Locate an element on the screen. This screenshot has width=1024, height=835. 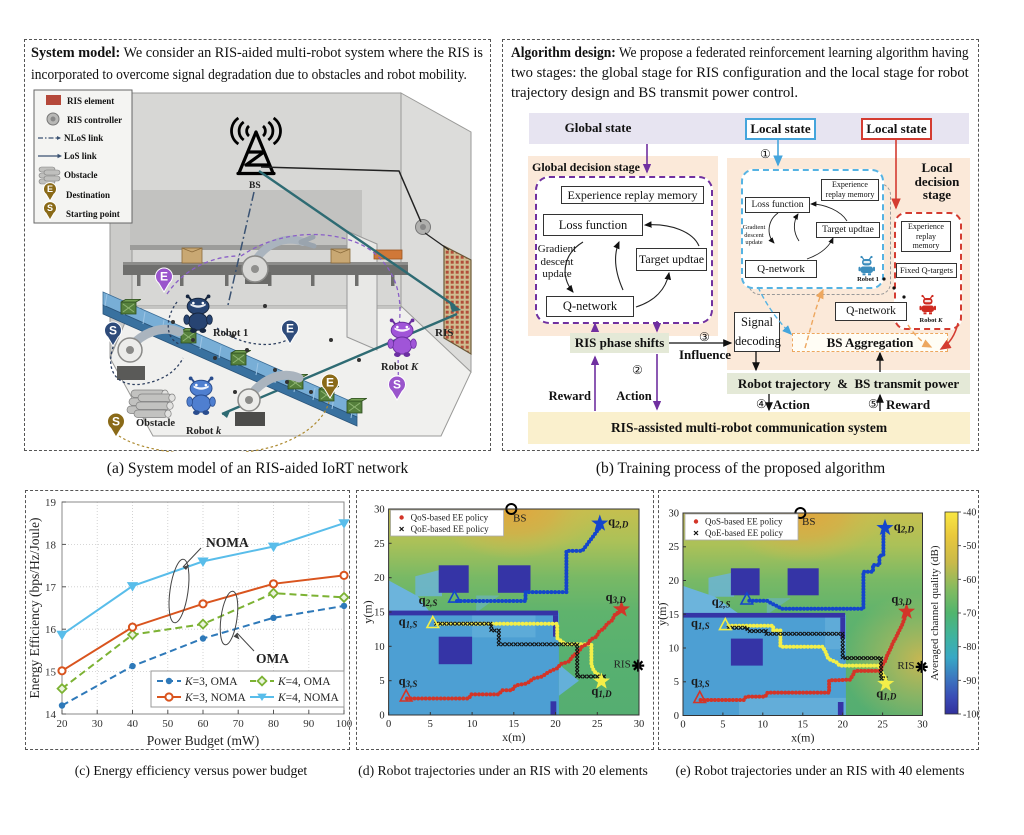
svg-text: Robot 1 is located at coordinates (230, 333).